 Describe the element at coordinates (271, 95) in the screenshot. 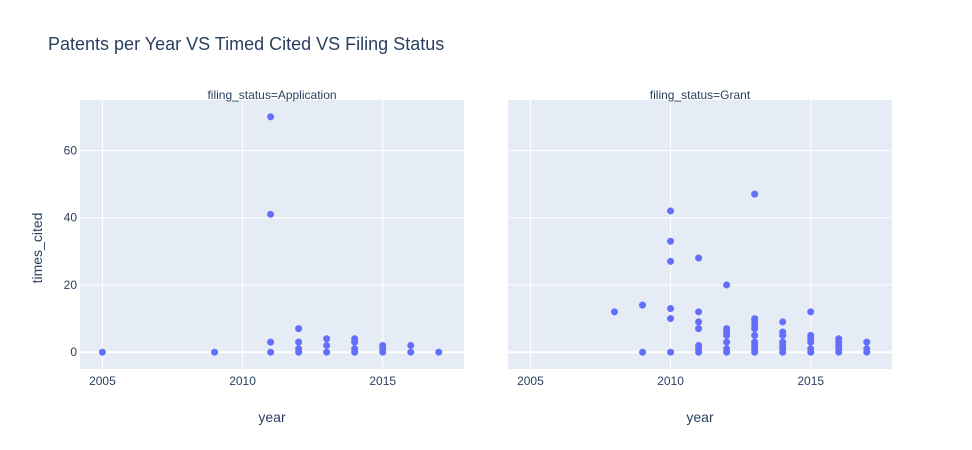

I see `facet-label: filing_status=Application` at that location.